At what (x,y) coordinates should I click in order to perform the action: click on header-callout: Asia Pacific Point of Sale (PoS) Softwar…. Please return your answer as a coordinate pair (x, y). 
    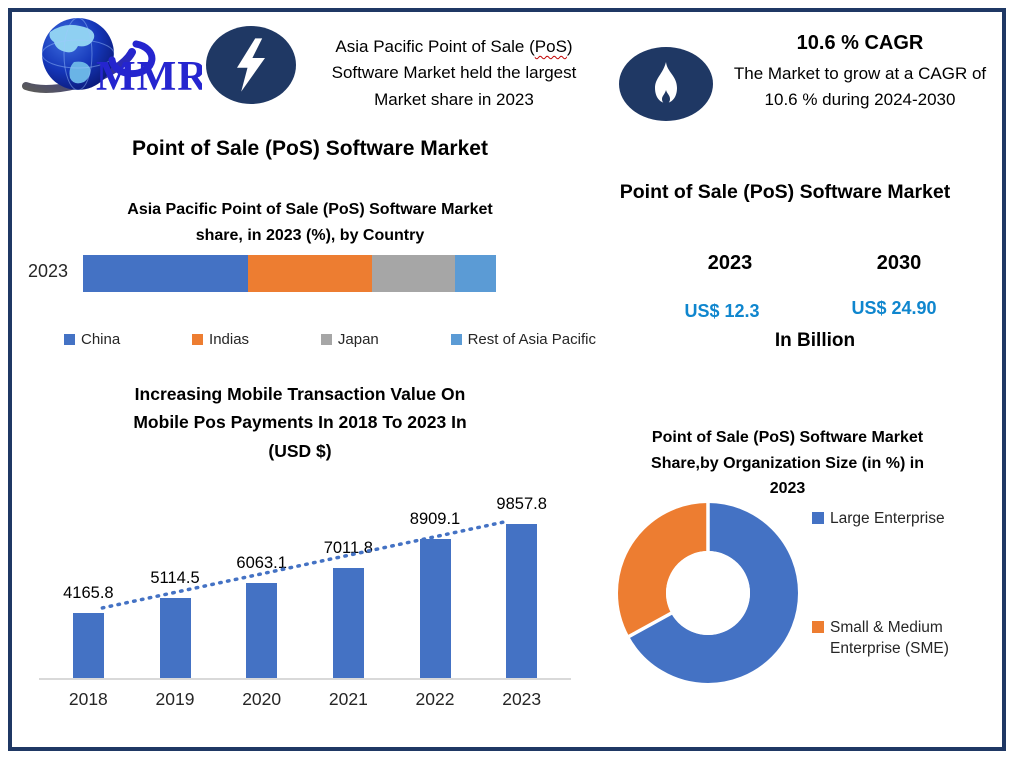
    Looking at the image, I should click on (454, 73).